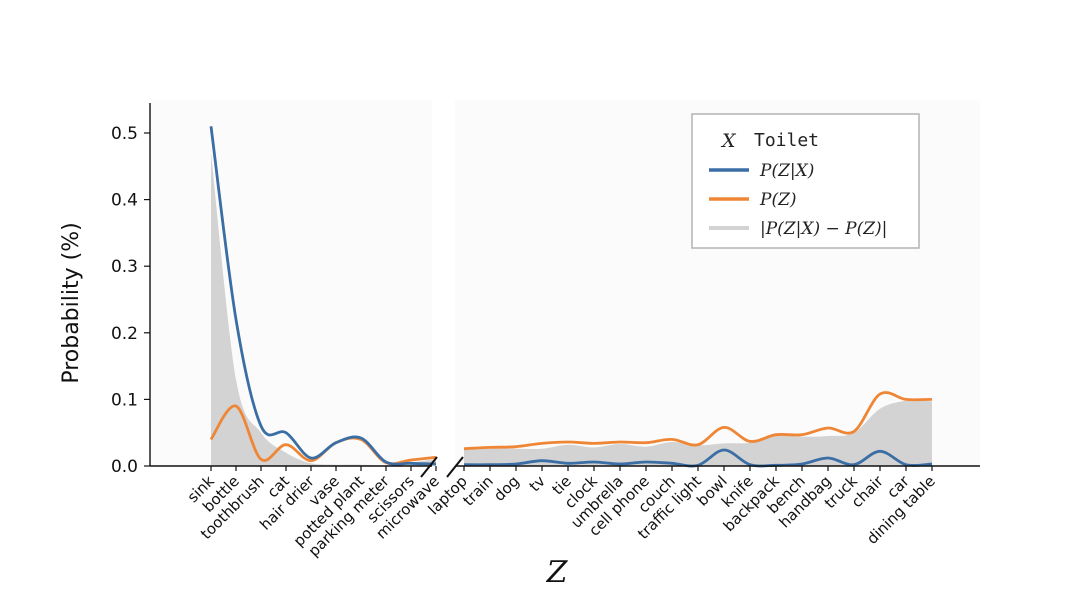 The height and width of the screenshot is (606, 1080). What do you see at coordinates (124, 201) in the screenshot?
I see `y-tick-label: 0.4` at bounding box center [124, 201].